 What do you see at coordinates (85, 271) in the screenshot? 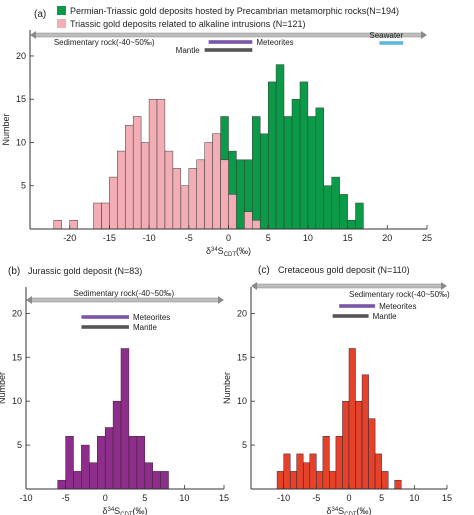
I see `chart-title: Jurassic gold deposit (N=83)` at bounding box center [85, 271].